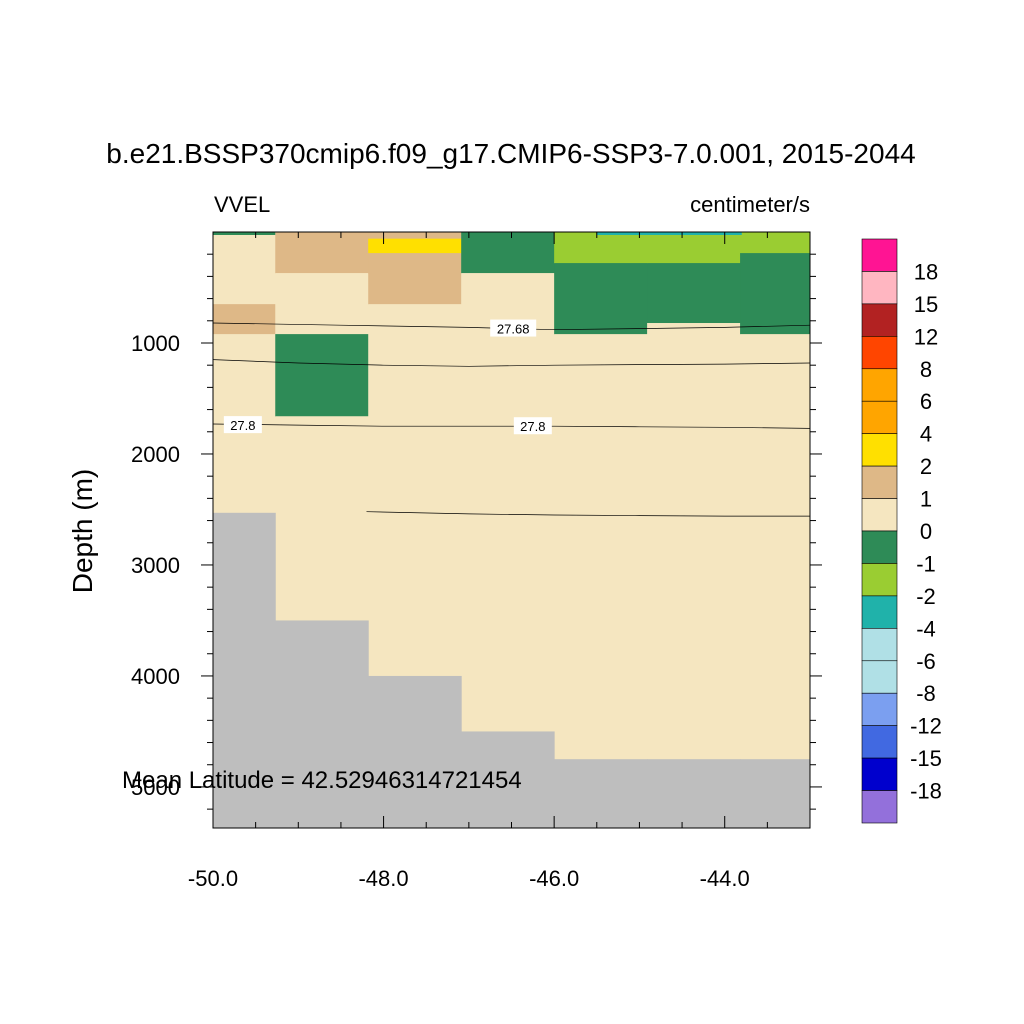 This screenshot has height=1024, width=1024. What do you see at coordinates (725, 878) in the screenshot?
I see `x-tick-label: -44.0` at bounding box center [725, 878].